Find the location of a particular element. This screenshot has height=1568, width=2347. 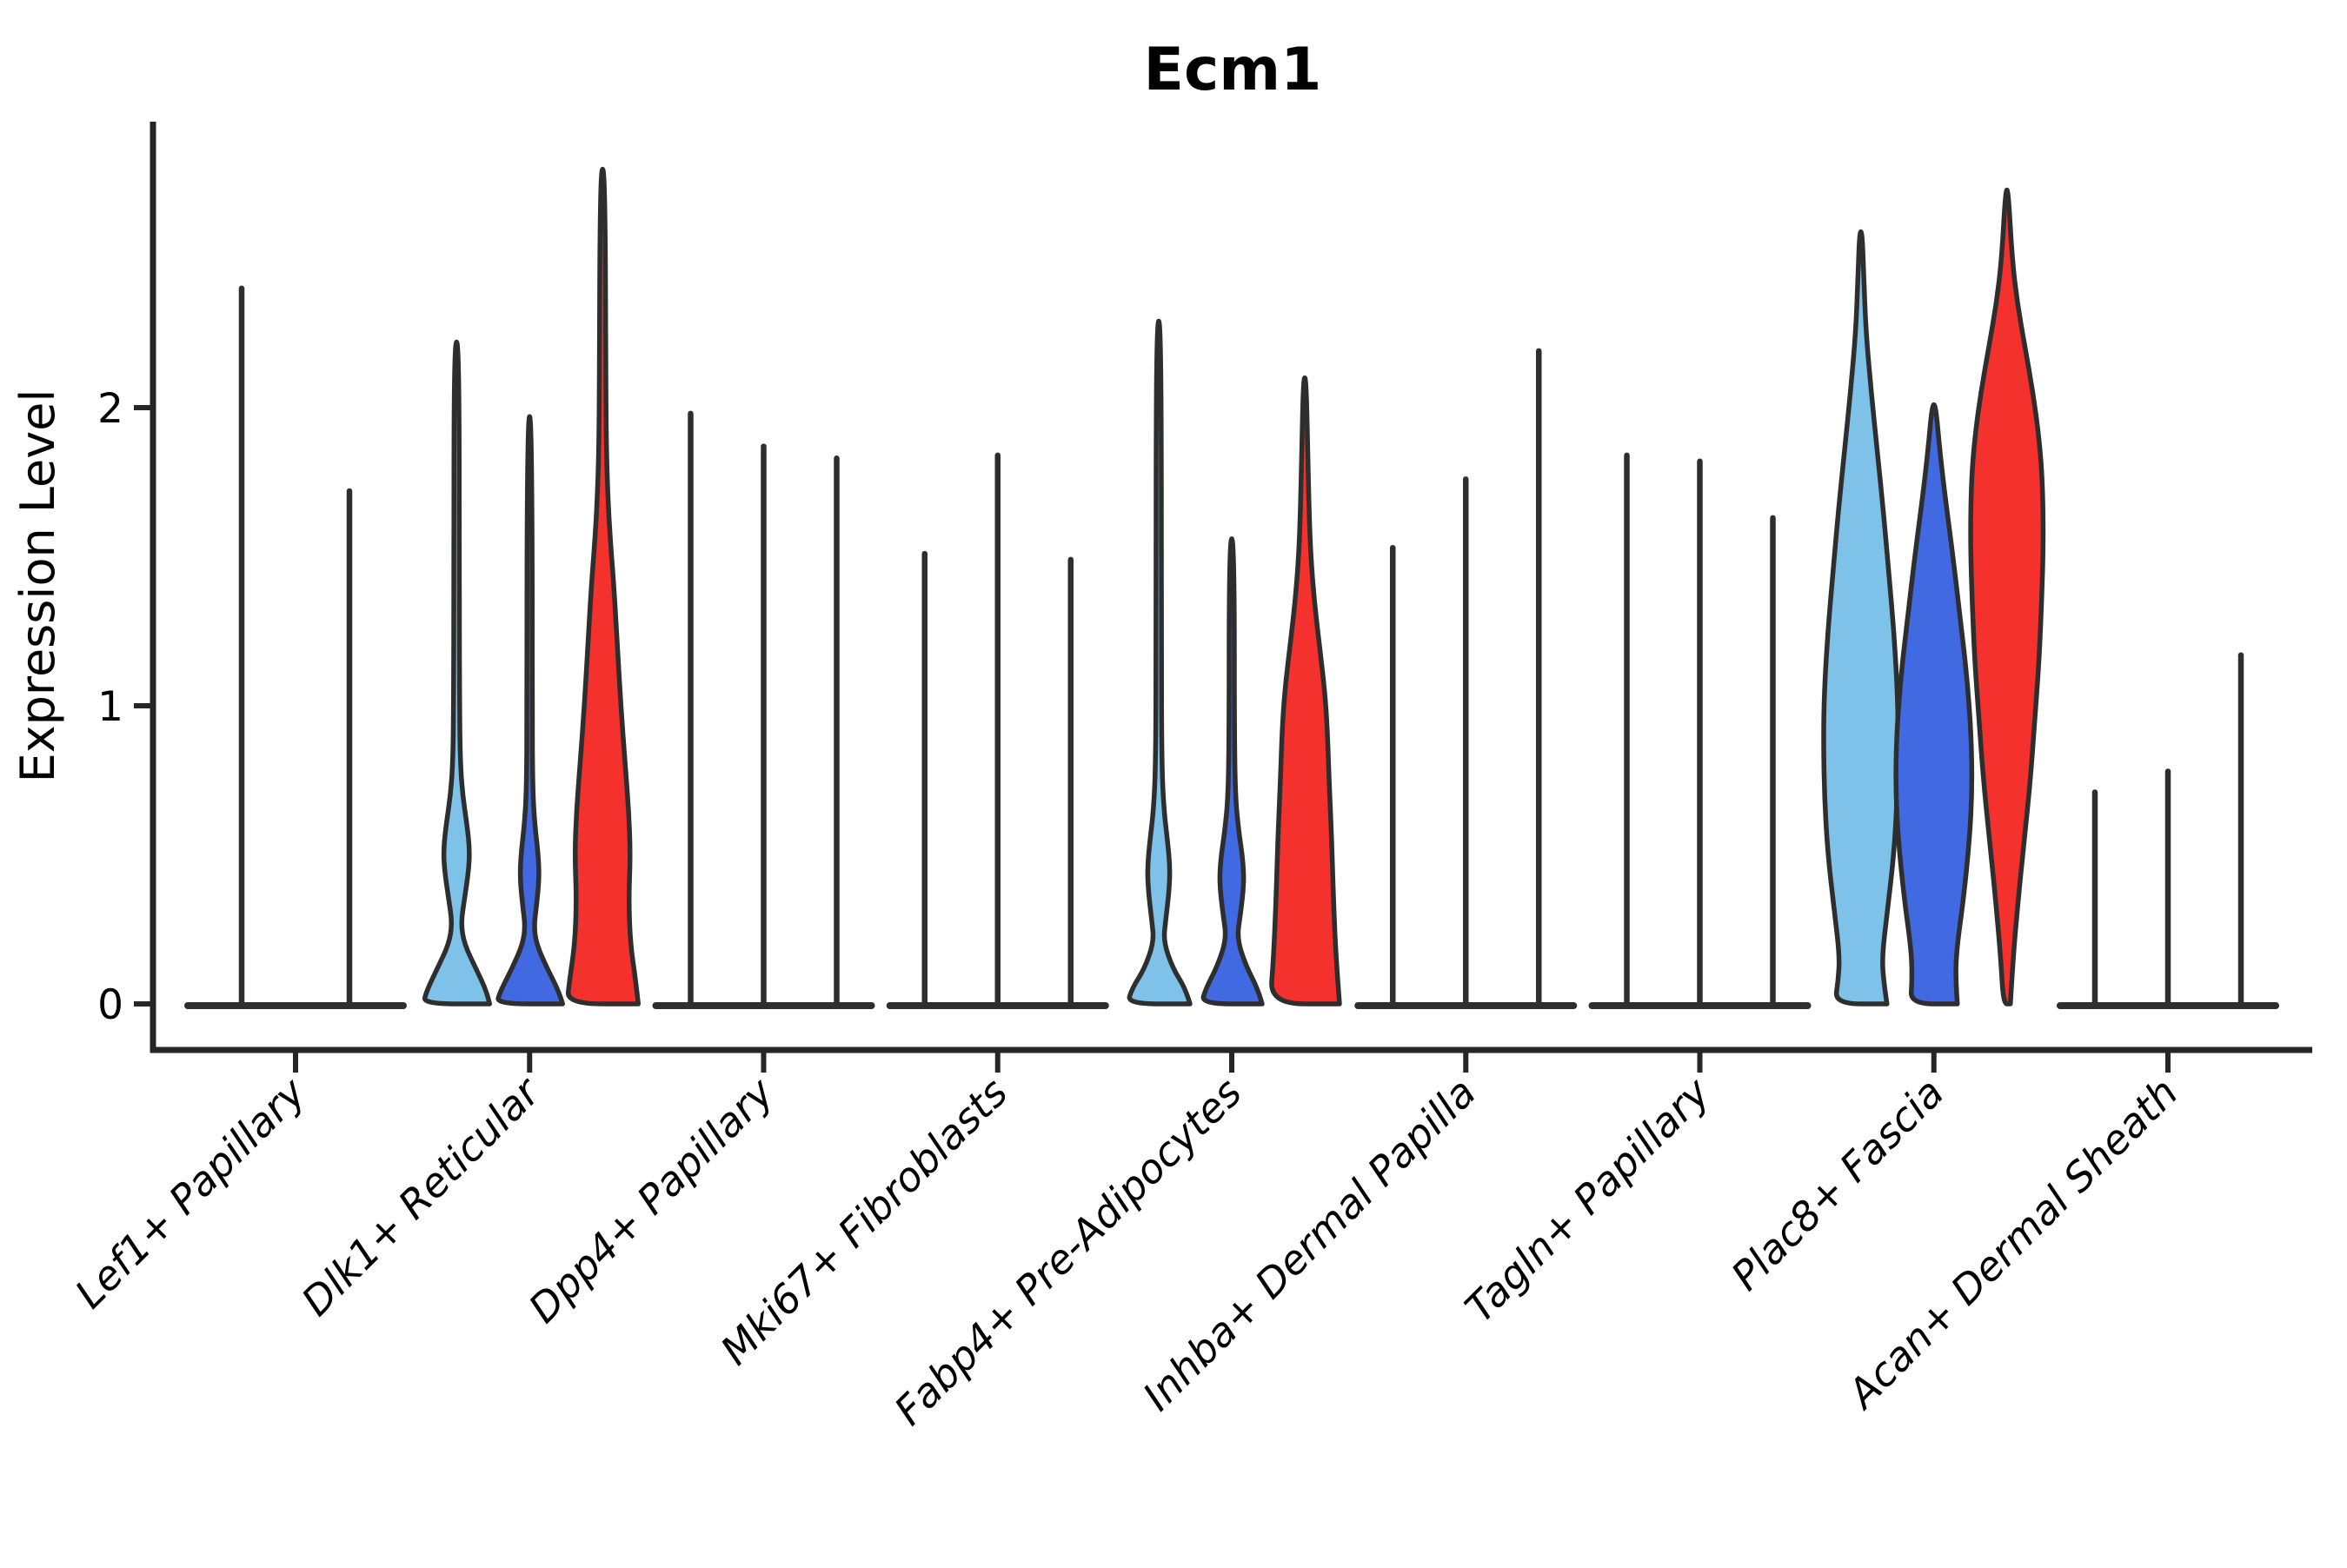

y-axis-label: Expression Level is located at coordinates (37, 586).